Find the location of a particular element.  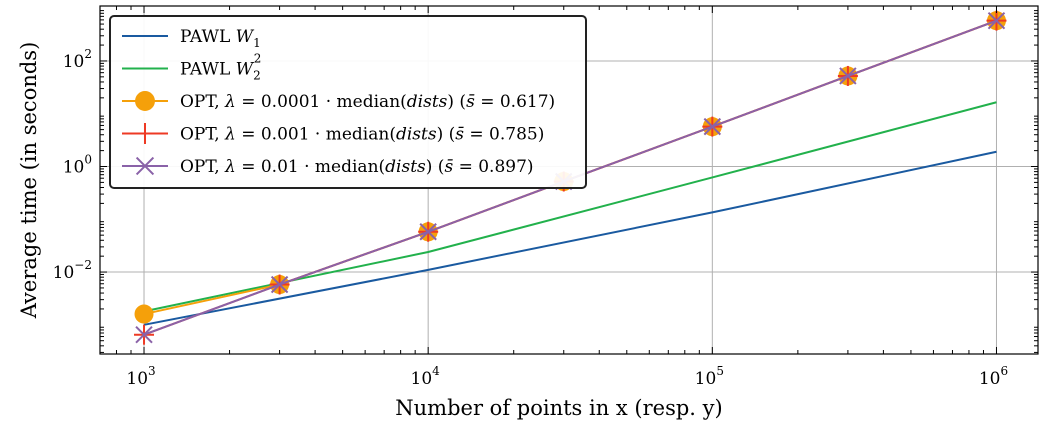

legend-entry: PAWL W22 is located at coordinates (191, 67).